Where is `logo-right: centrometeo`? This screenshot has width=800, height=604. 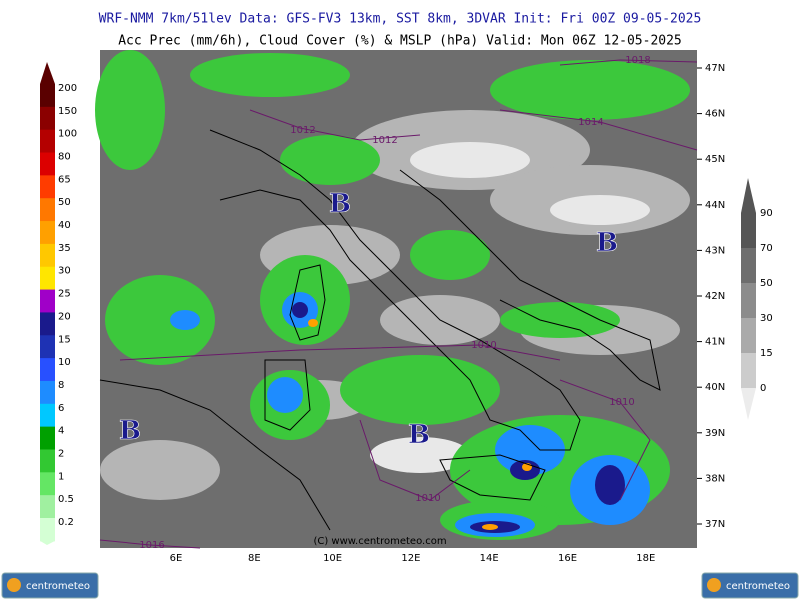
logo-right: centrometeo is located at coordinates (750, 585).